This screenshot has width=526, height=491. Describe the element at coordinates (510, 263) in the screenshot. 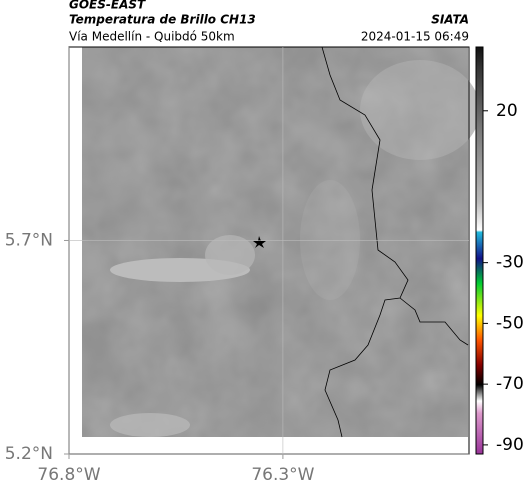

I see `colorbar-tick-label: -30` at that location.